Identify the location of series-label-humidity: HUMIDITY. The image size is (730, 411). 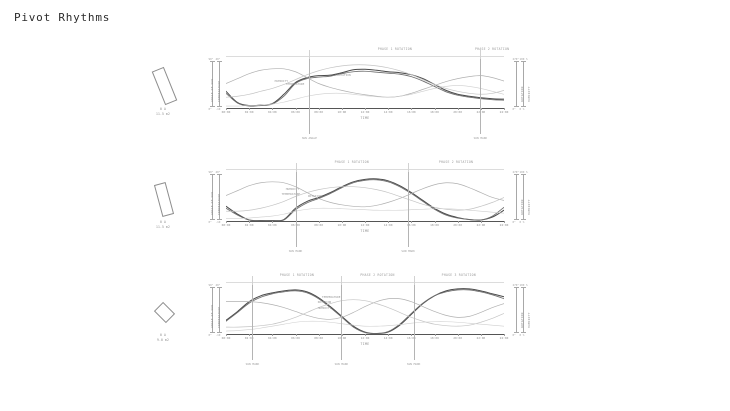
(324, 307).